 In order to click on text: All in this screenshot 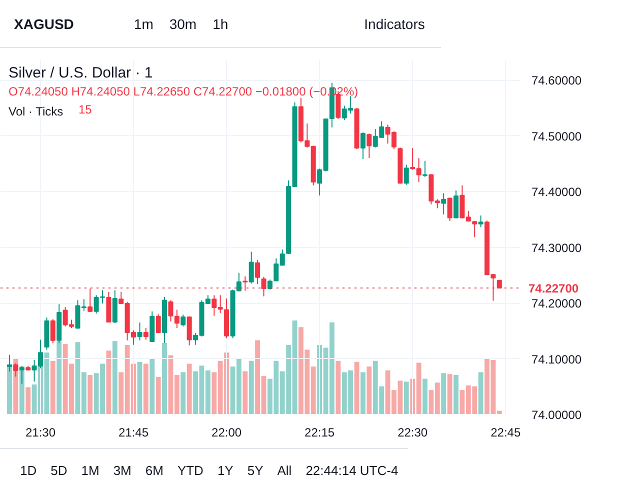, I will do `click(284, 470)`.